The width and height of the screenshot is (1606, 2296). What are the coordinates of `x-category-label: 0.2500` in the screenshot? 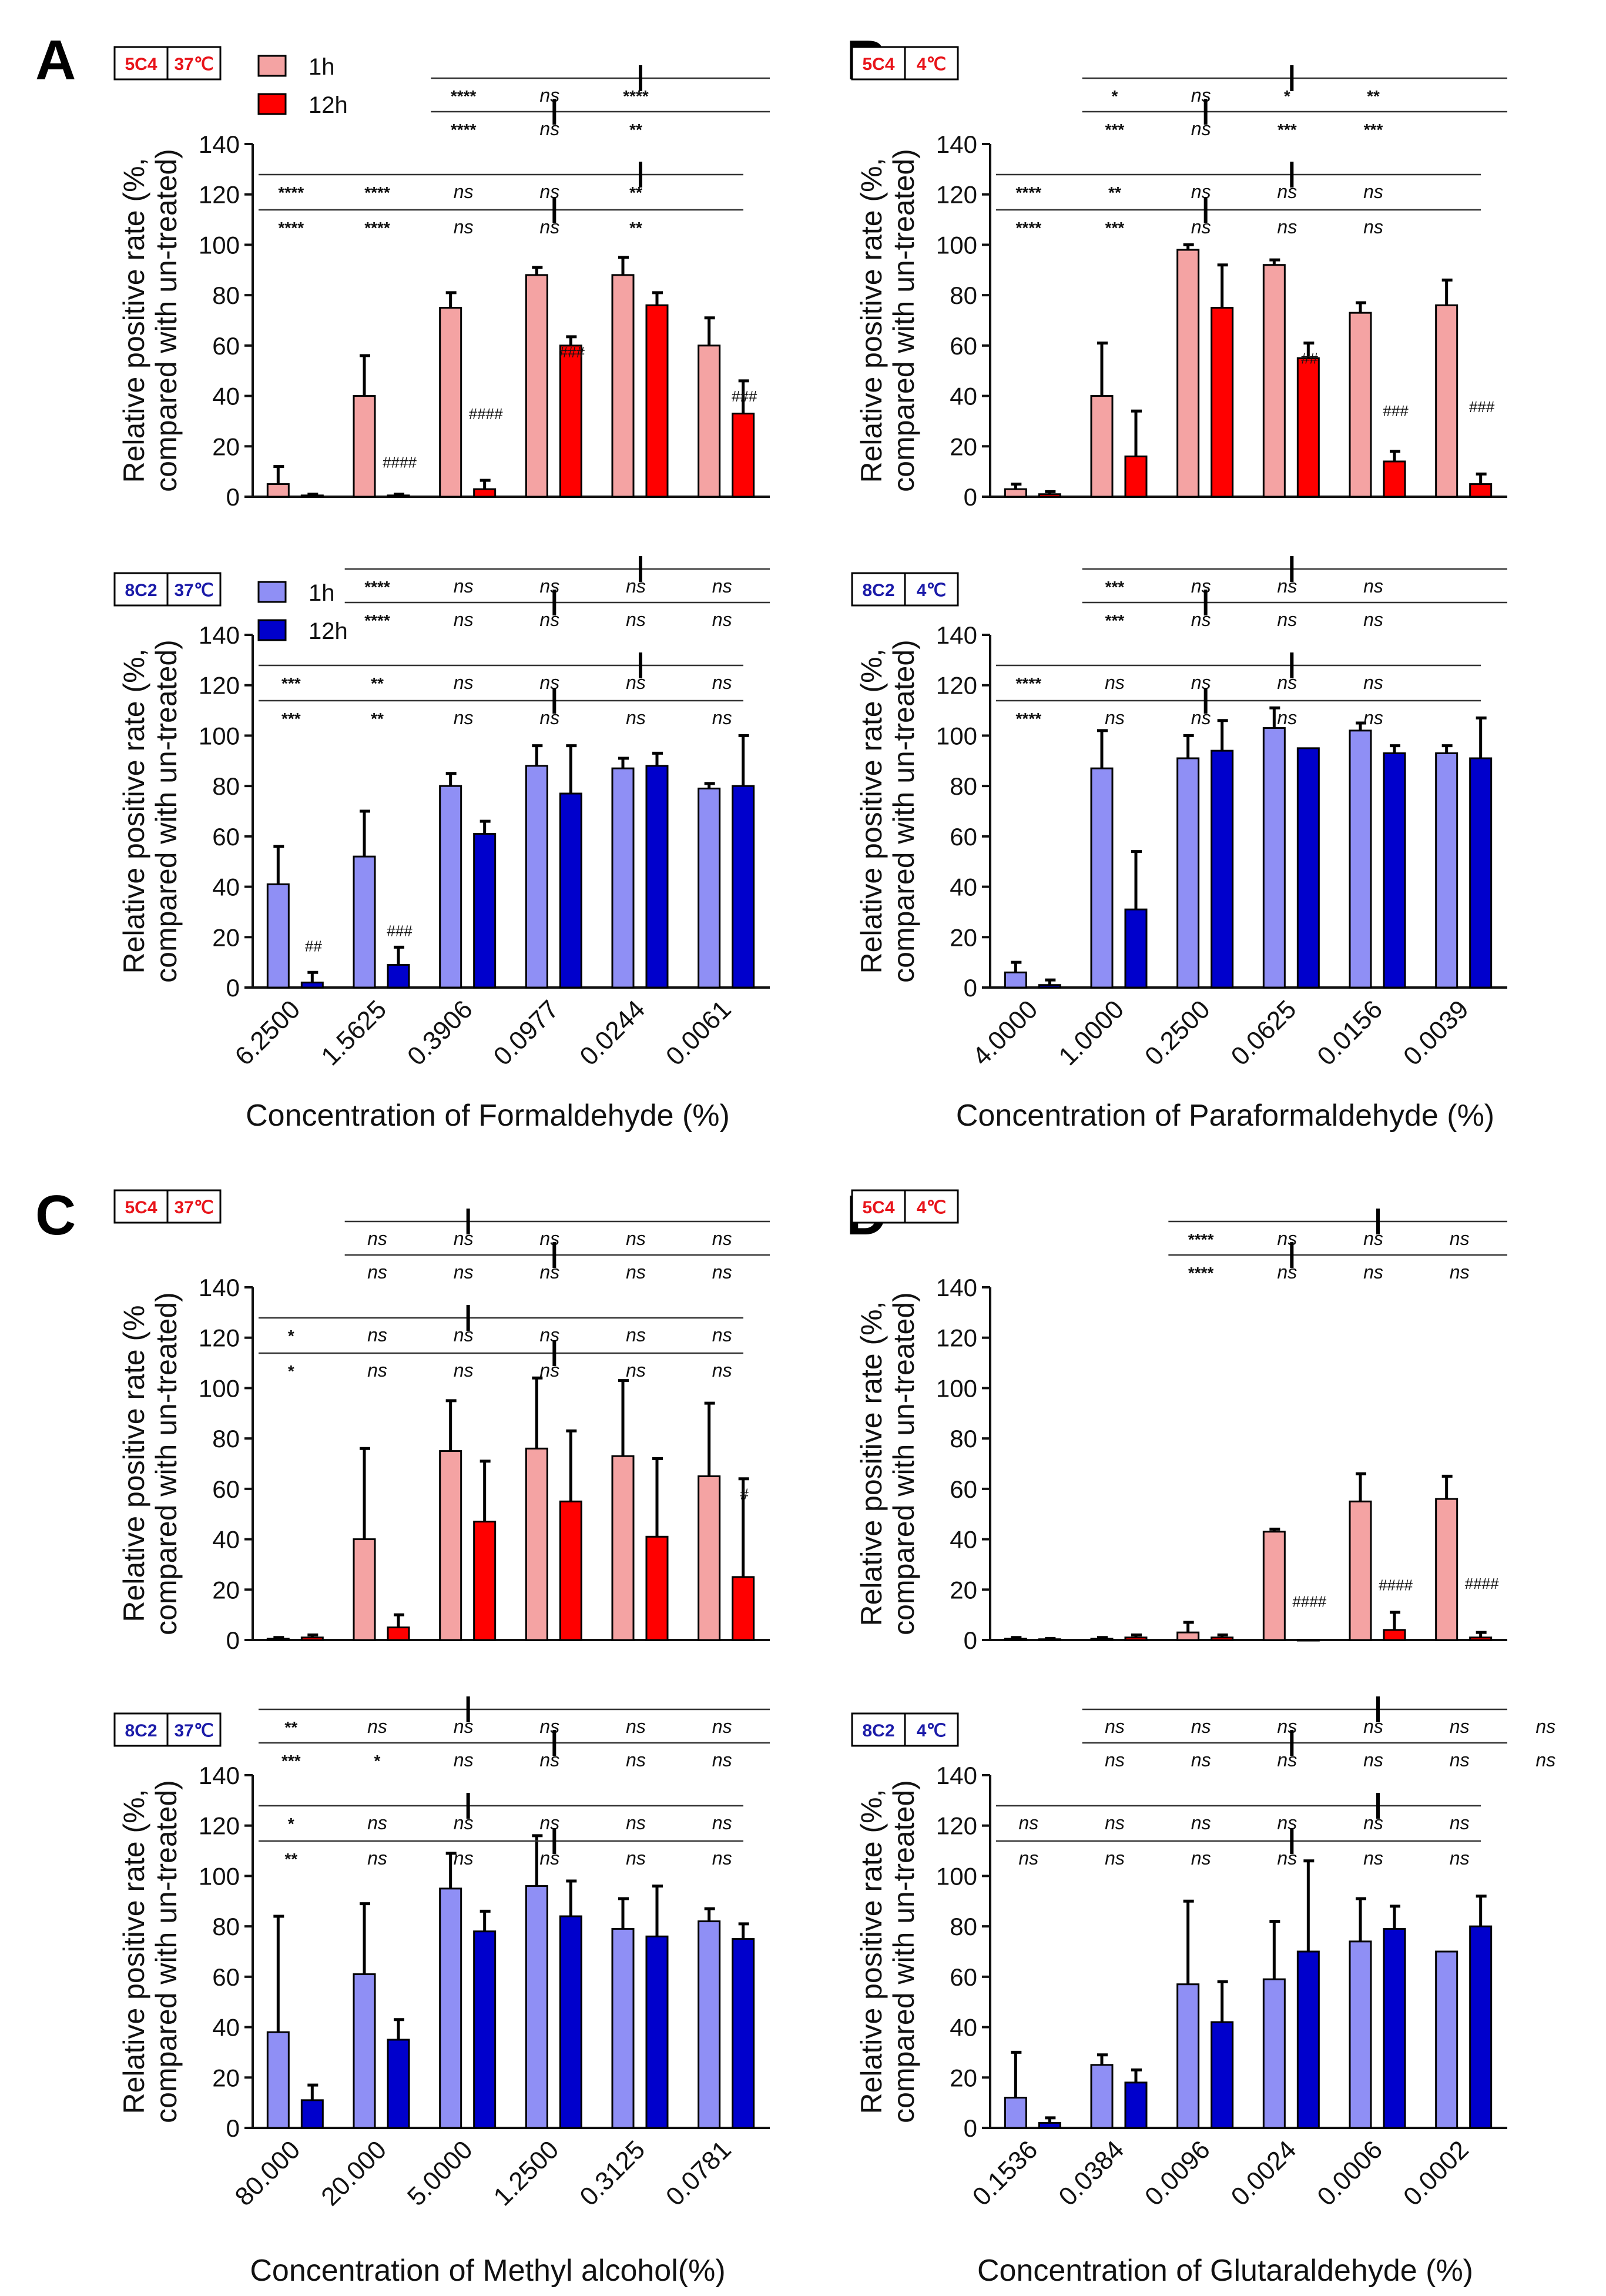 It's located at (1177, 1033).